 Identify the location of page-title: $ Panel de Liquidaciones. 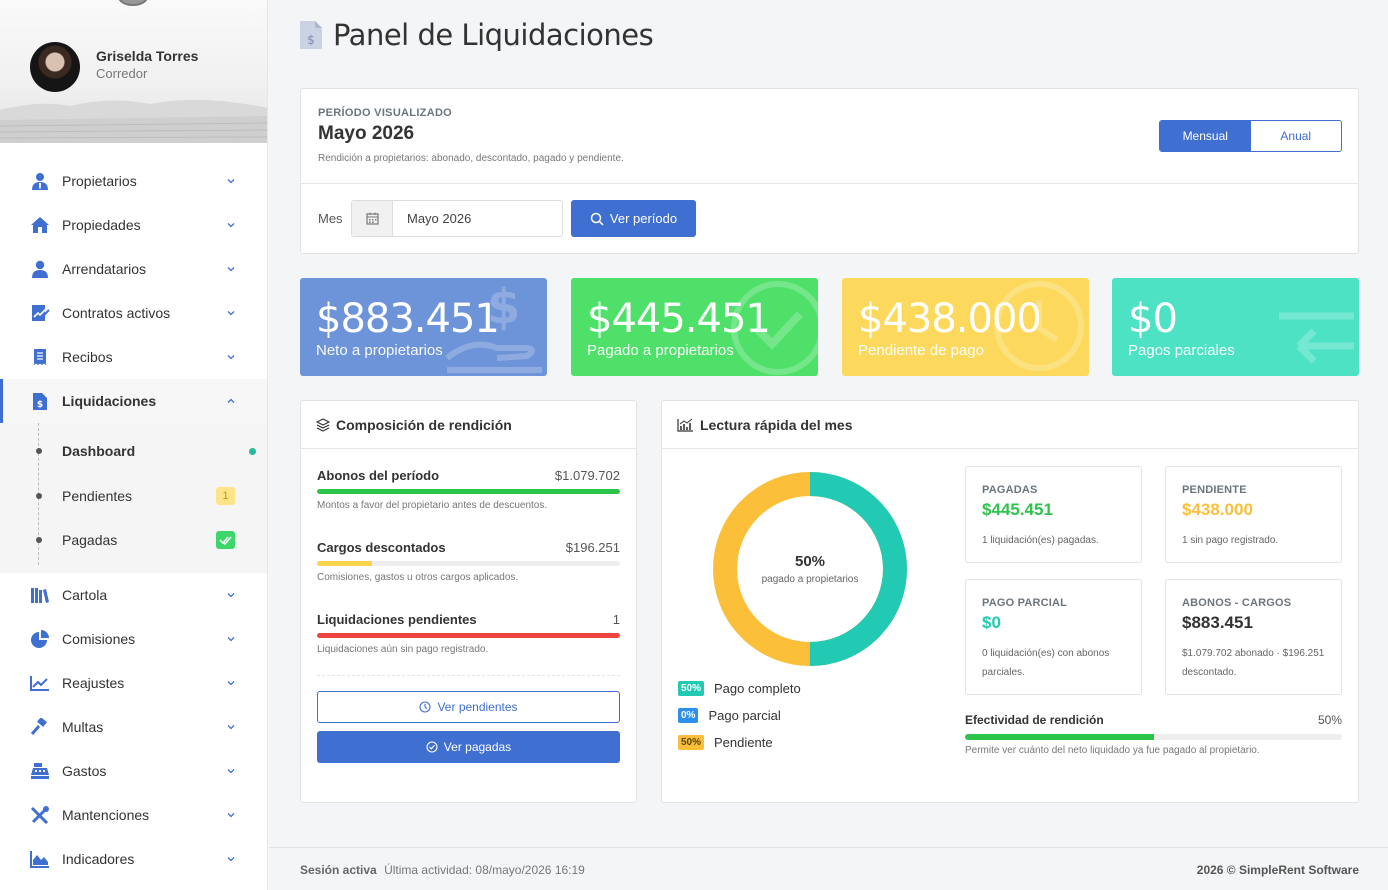
(476, 35).